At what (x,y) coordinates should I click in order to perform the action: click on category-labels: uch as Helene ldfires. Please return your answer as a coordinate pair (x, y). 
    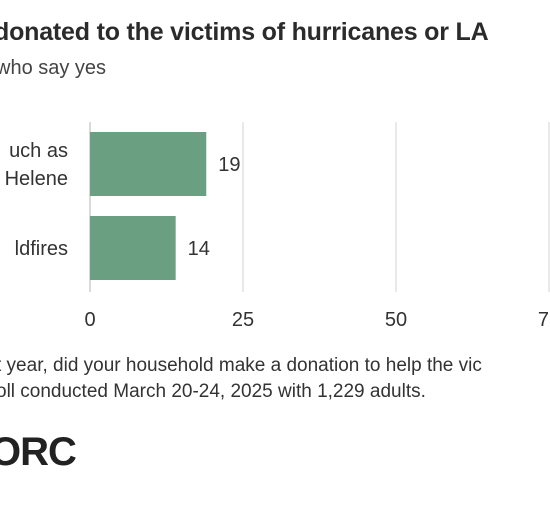
    Looking at the image, I should click on (36, 200).